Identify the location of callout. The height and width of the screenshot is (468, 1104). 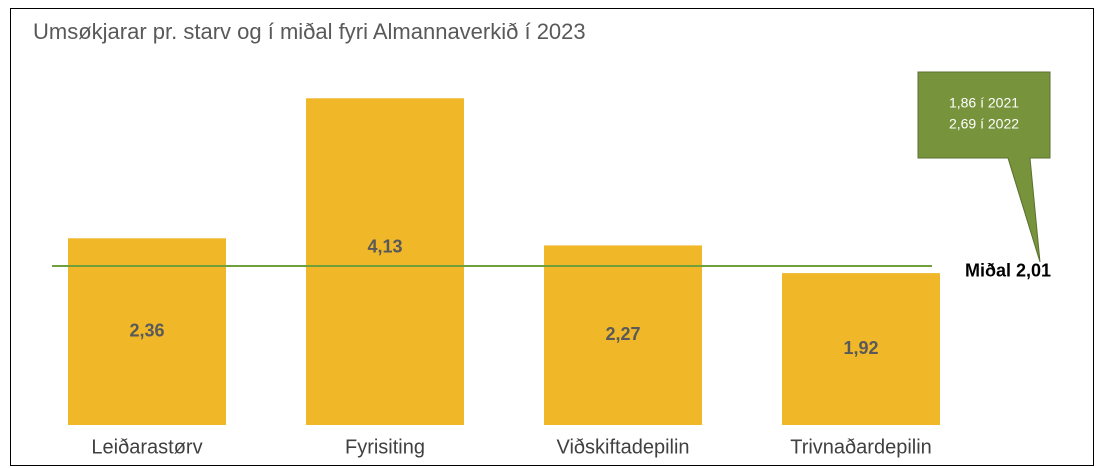
(984, 167).